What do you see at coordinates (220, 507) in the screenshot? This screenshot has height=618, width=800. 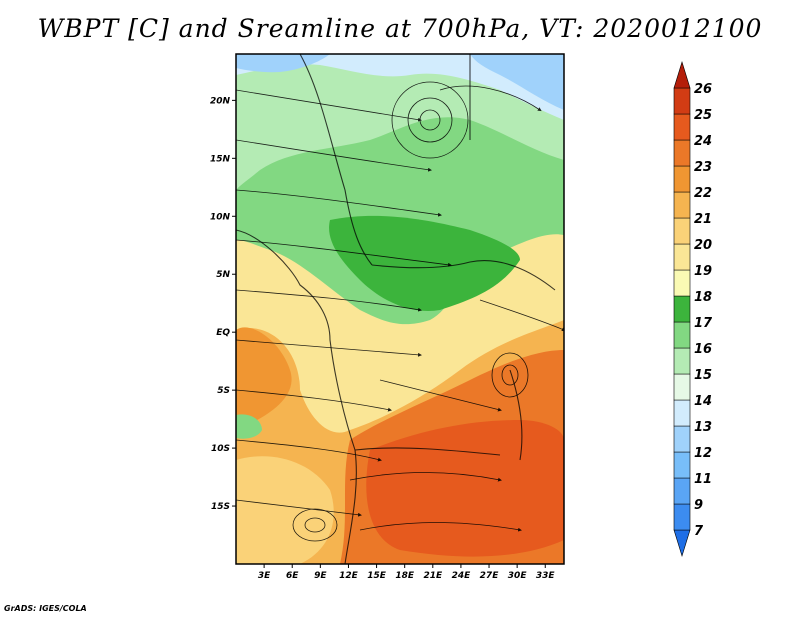 I see `y-tick-label: 15S` at bounding box center [220, 507].